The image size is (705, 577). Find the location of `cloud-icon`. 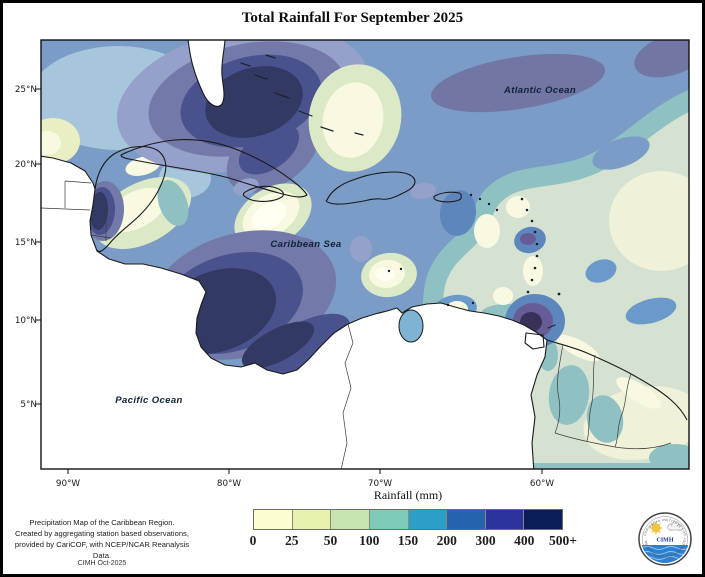

cloud-icon is located at coordinates (675, 526).